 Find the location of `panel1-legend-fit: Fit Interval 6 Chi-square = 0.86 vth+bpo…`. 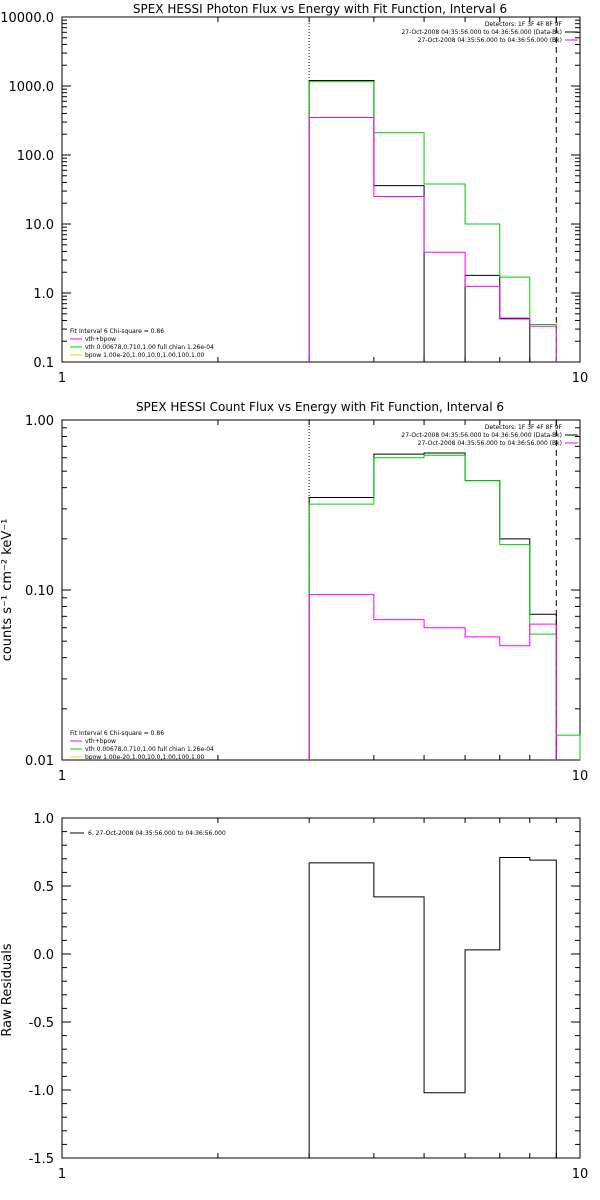

panel1-legend-fit: Fit Interval 6 Chi-square = 0.86 vth+bpo… is located at coordinates (142, 343).